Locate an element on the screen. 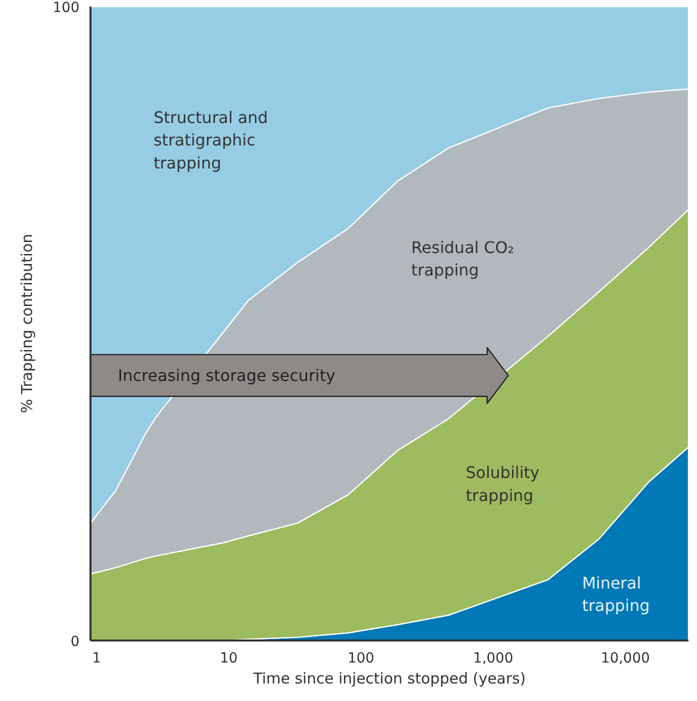 The image size is (697, 701). series-label: Structural and stratigraphic trapping is located at coordinates (211, 140).